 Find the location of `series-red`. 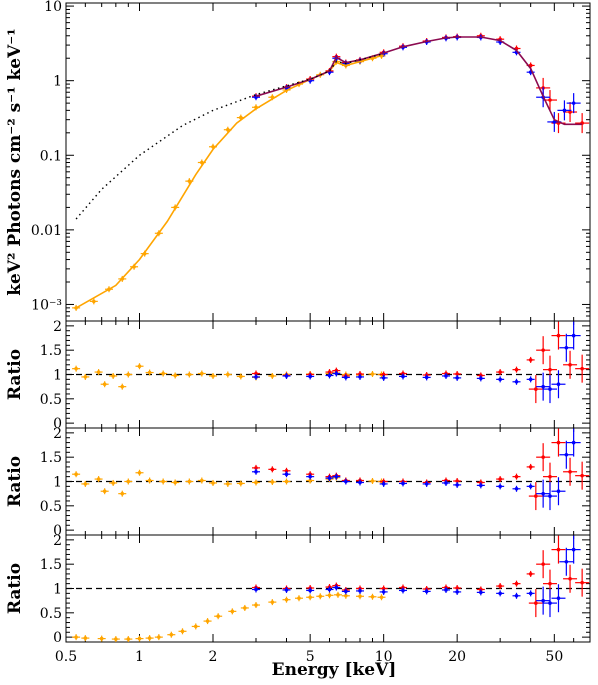

series-red is located at coordinates (420, 362).